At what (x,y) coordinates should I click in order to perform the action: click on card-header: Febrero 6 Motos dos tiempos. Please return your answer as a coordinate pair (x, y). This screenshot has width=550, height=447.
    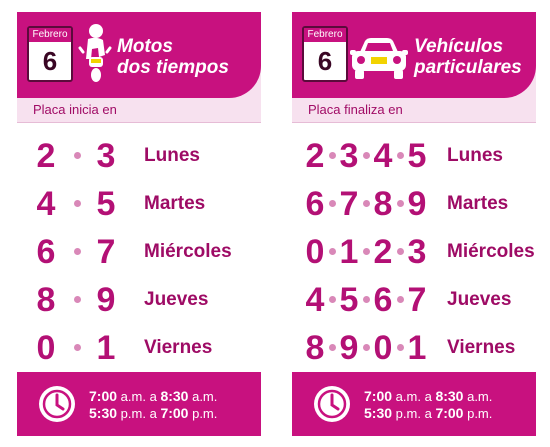
    Looking at the image, I should click on (139, 55).